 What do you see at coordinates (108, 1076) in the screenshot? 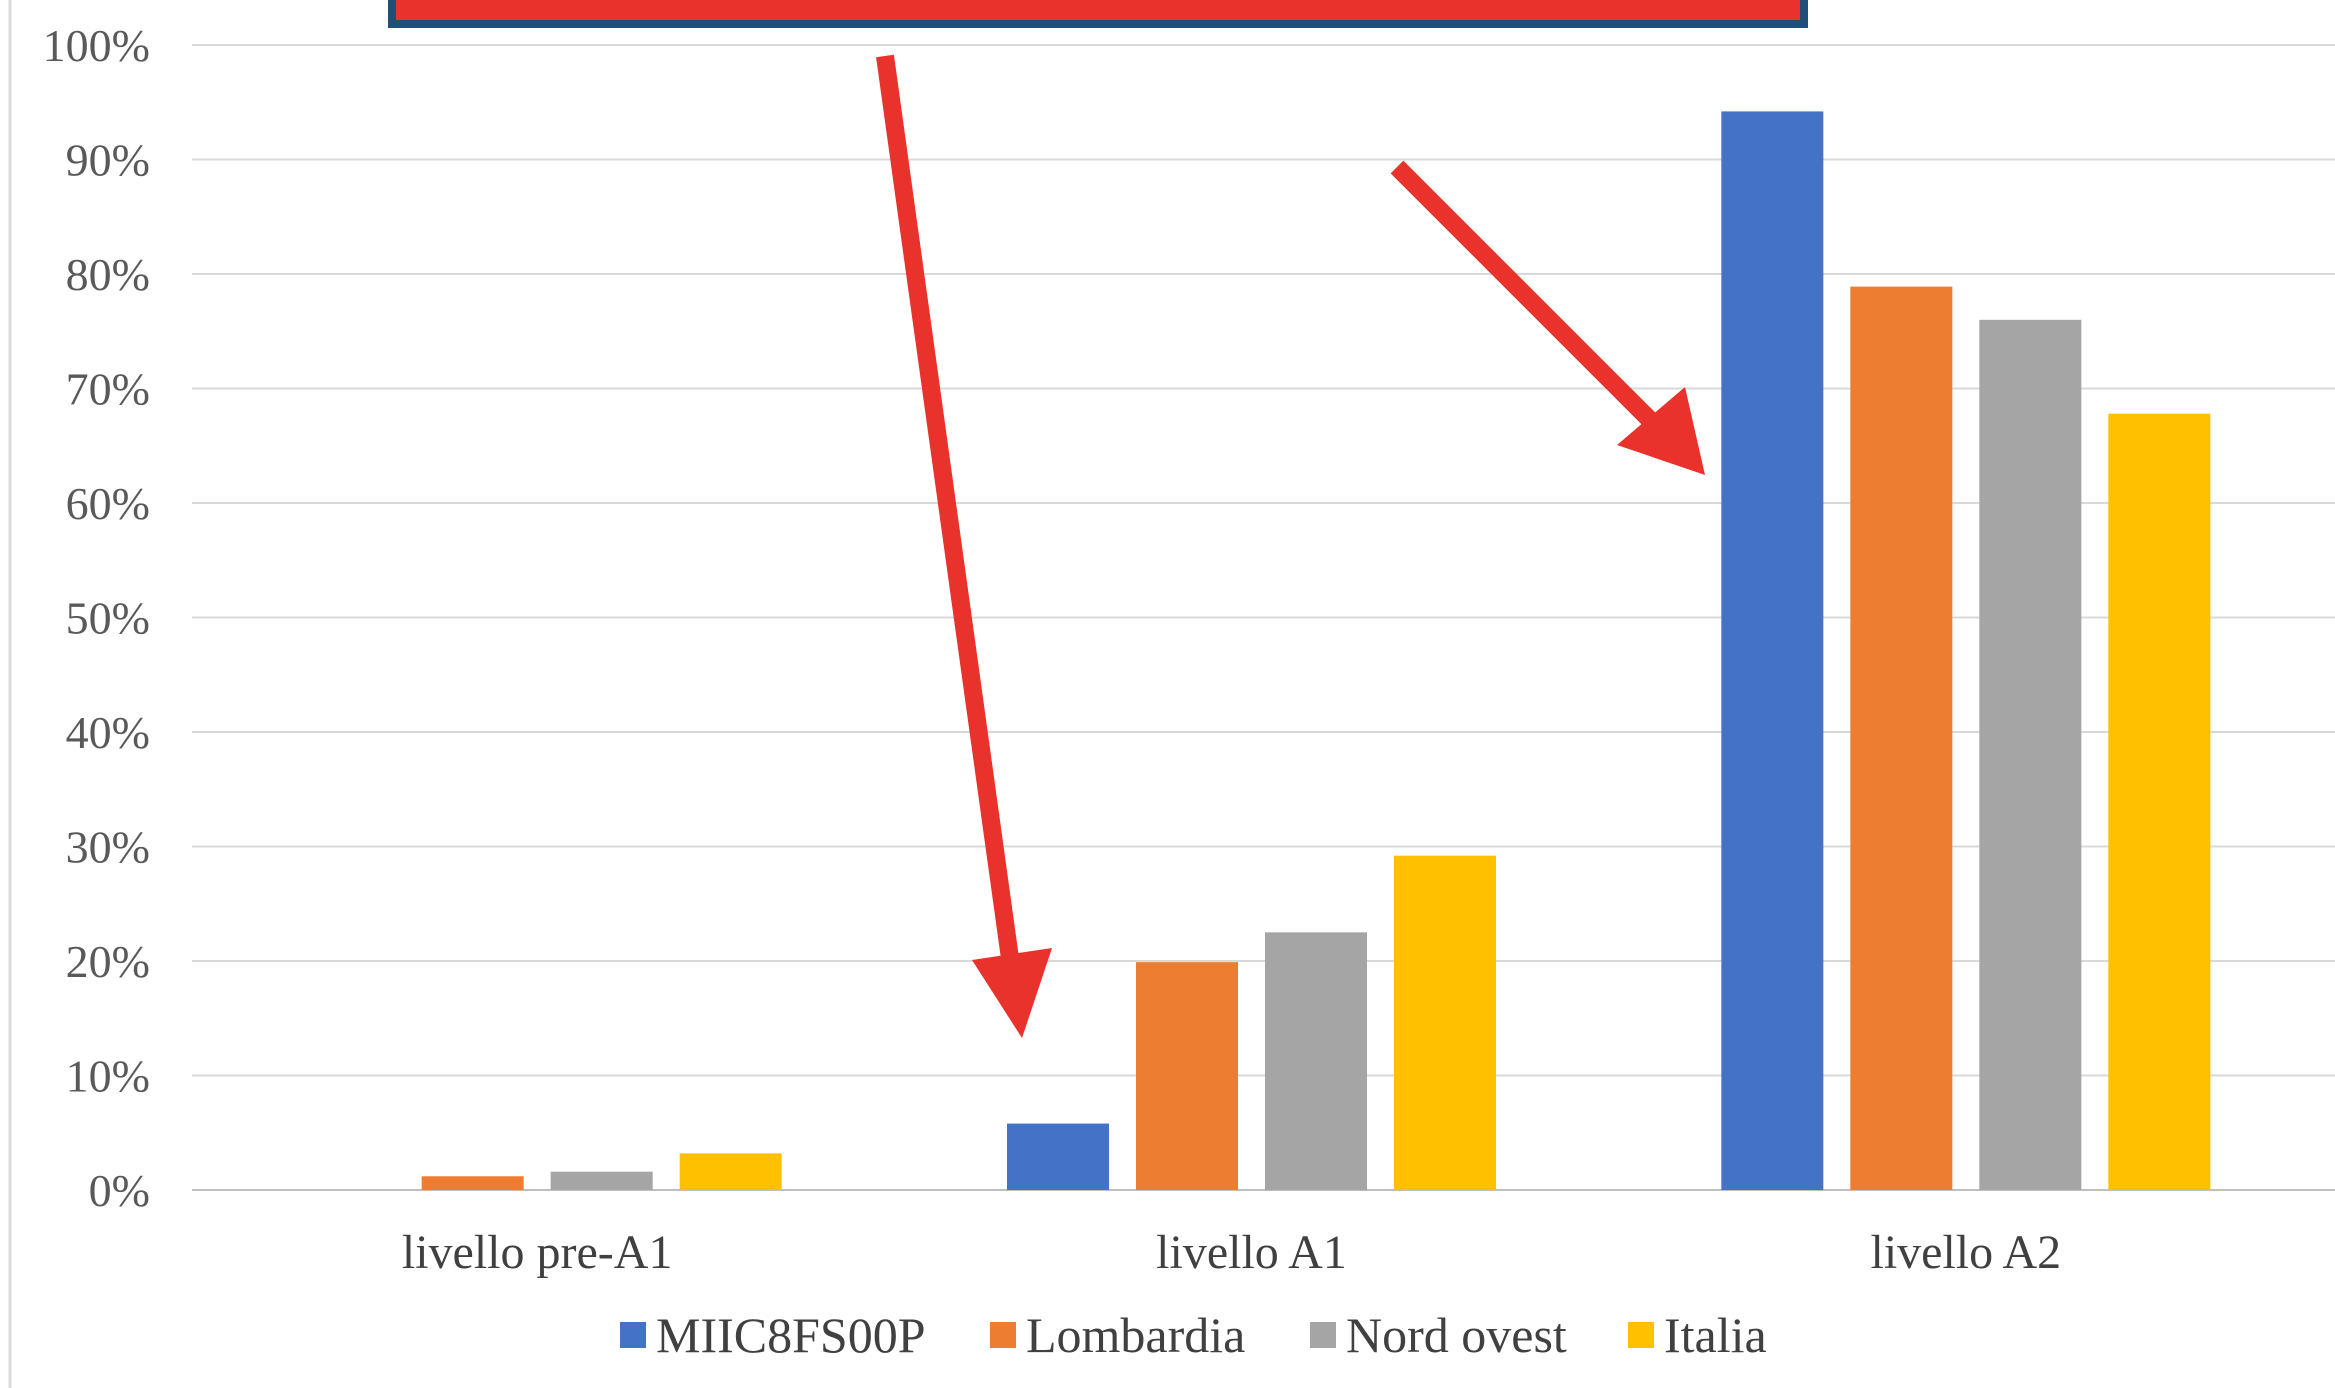
I see `y-tick-label: 10%` at bounding box center [108, 1076].